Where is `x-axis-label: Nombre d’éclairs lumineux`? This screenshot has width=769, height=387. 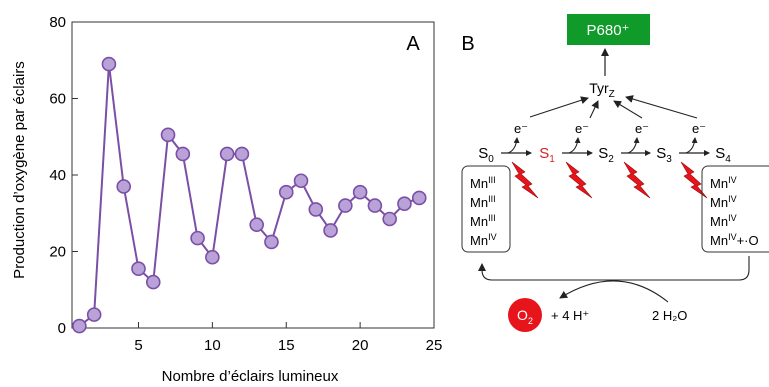 x-axis-label: Nombre d’éclairs lumineux is located at coordinates (250, 376).